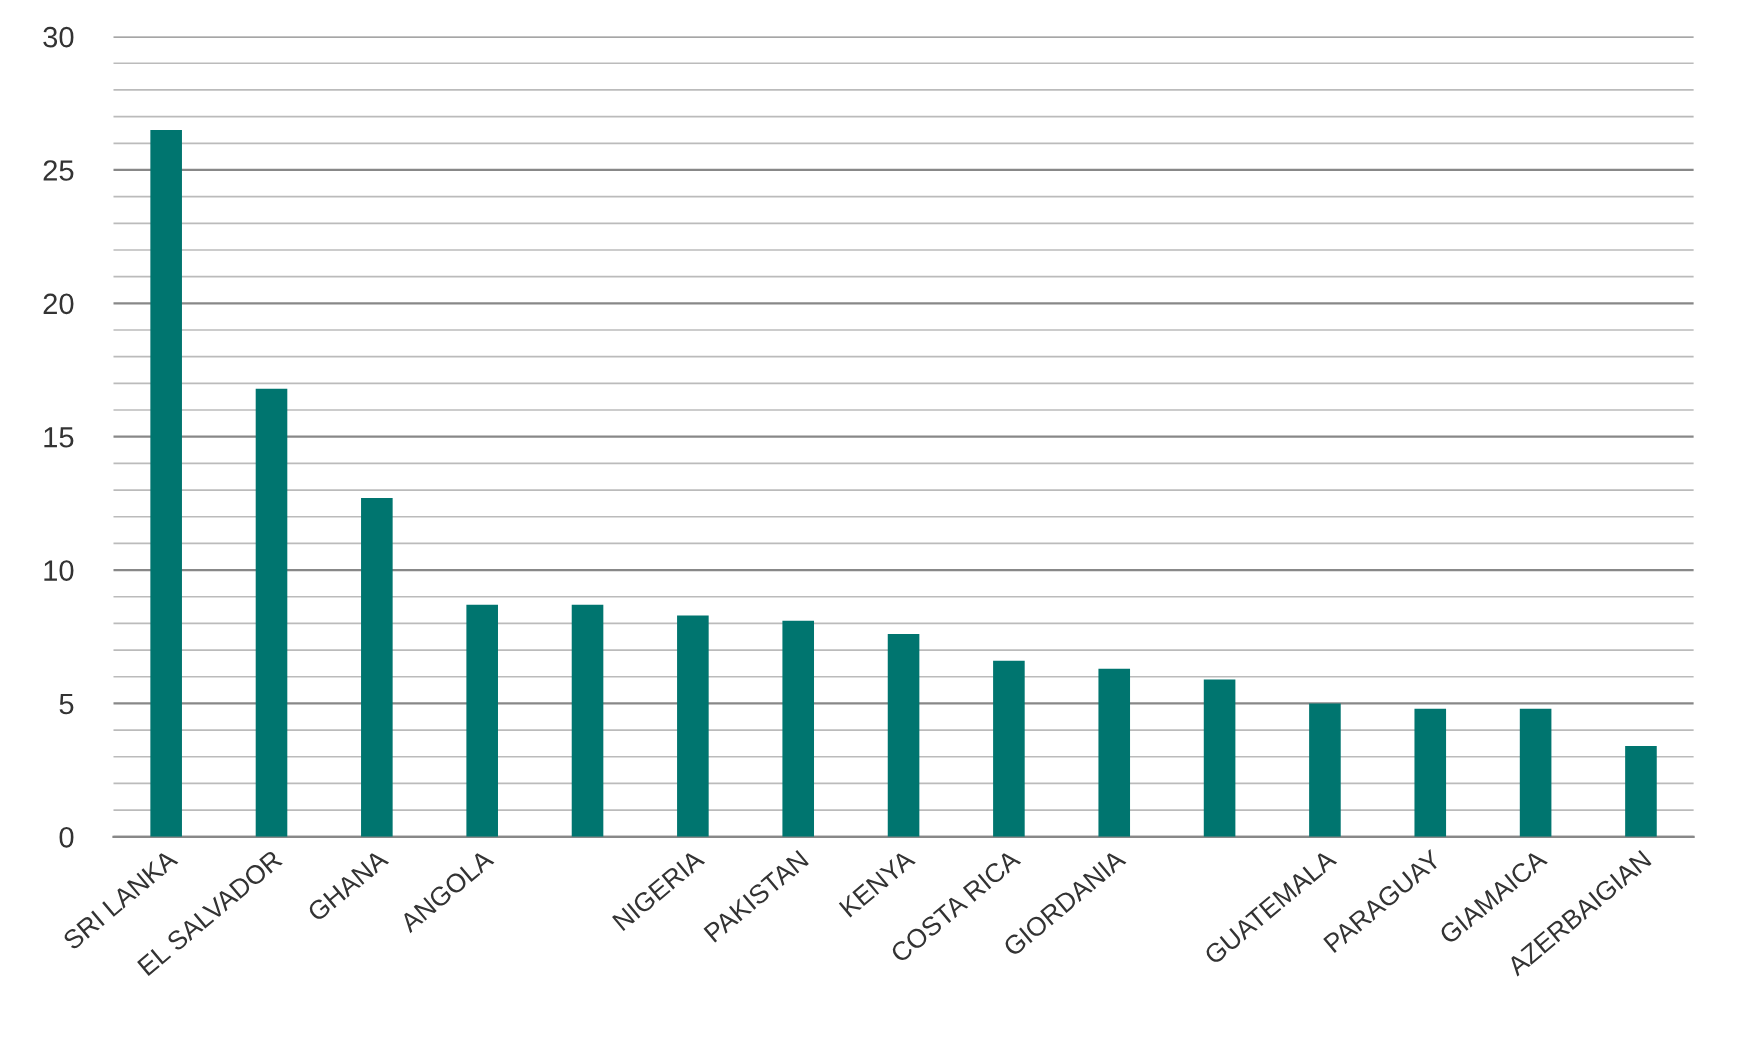  I want to click on y-tick-label: 5, so click(66, 704).